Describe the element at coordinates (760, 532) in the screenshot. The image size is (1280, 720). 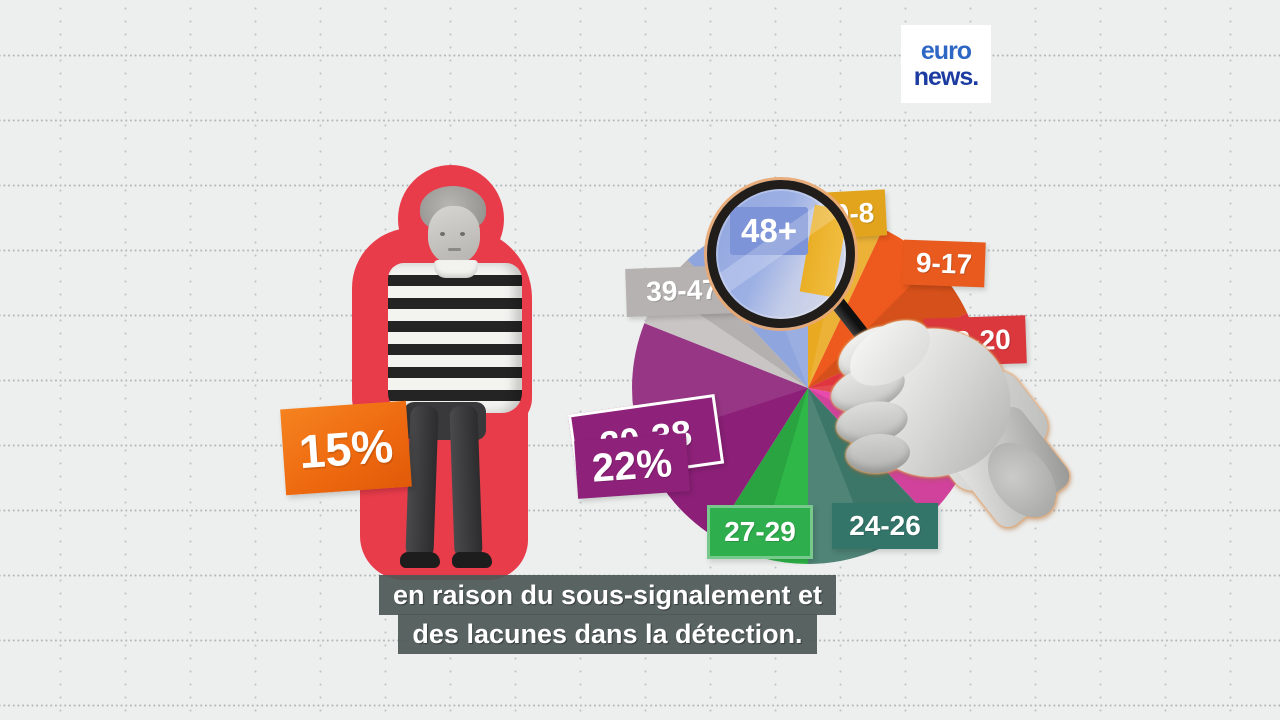
I see `pie-label-27-29: 27-29` at that location.